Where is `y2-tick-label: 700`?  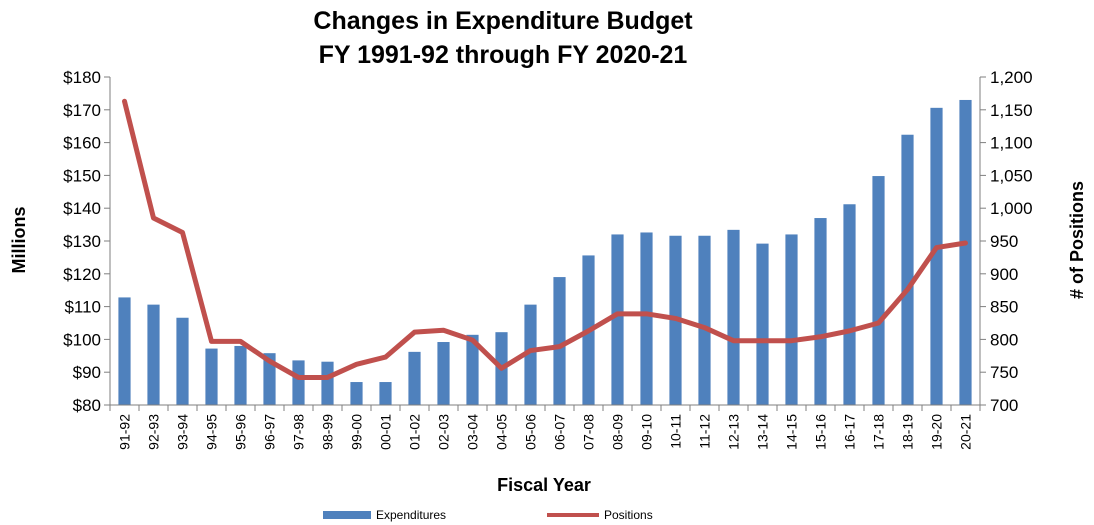 y2-tick-label: 700 is located at coordinates (1004, 405).